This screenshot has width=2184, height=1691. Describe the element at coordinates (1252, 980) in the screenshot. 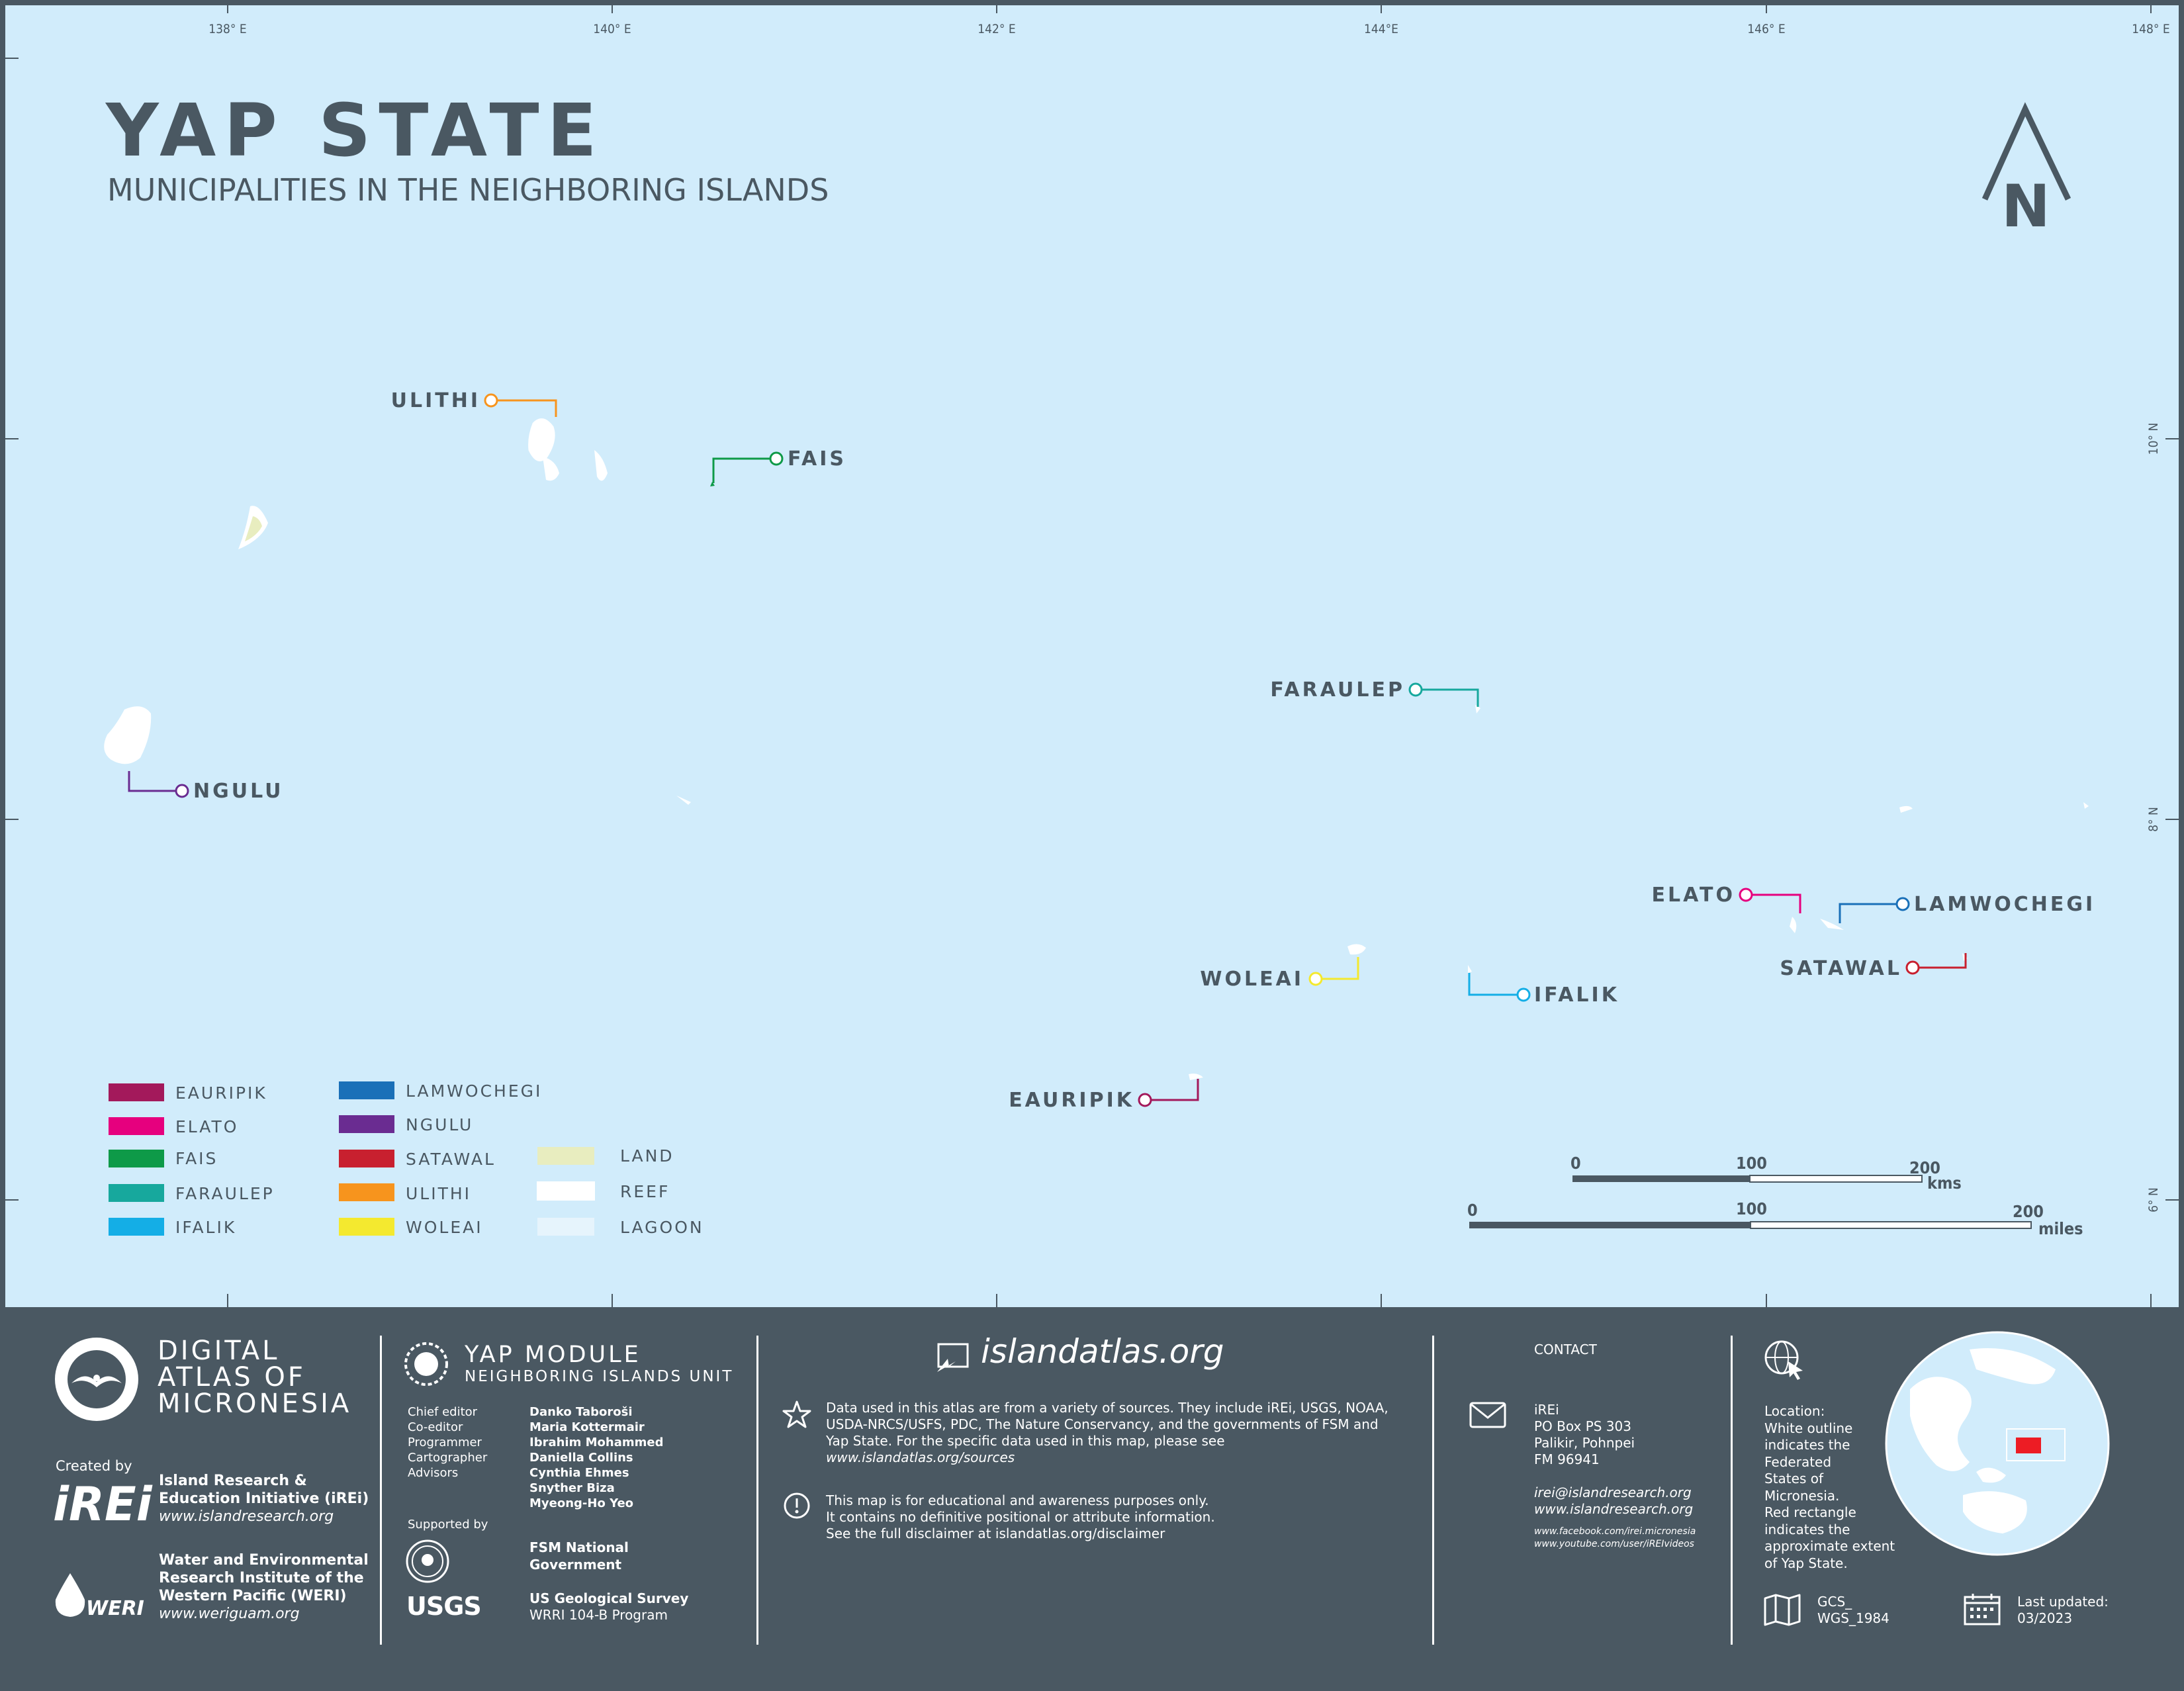

I see `island-label-woleai: WOLEAI` at that location.